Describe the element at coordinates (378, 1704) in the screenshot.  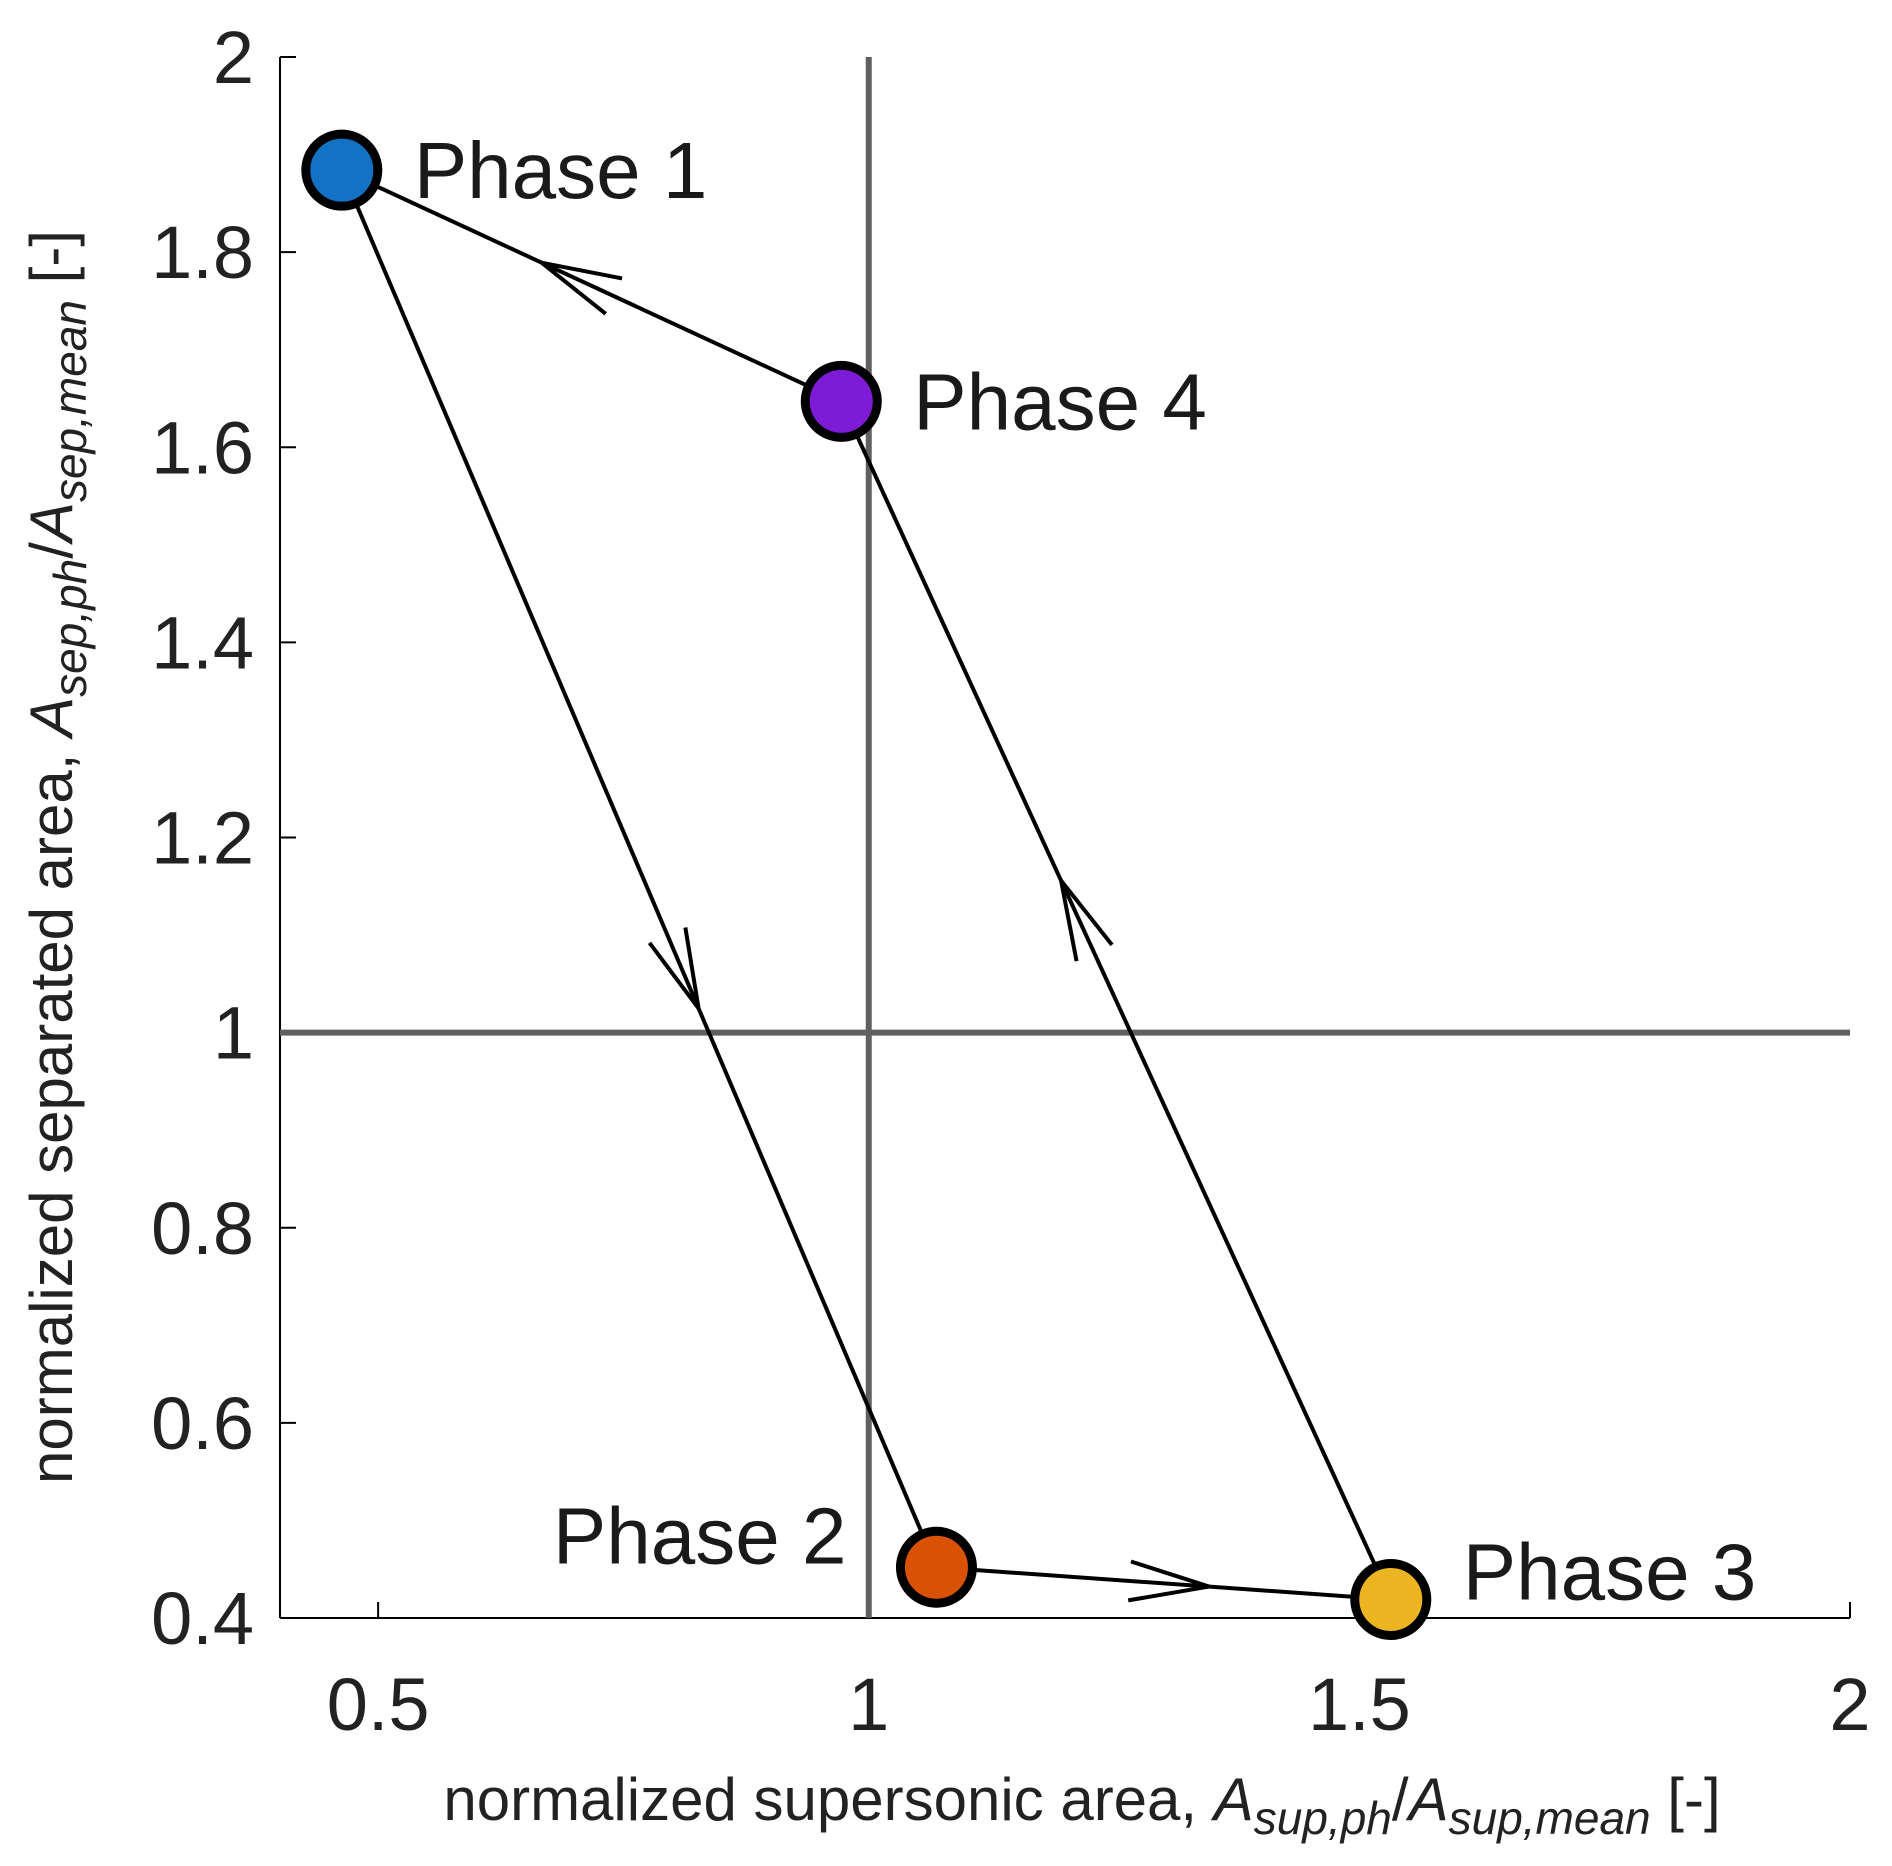
I see `x-tick-label: 0.5` at that location.